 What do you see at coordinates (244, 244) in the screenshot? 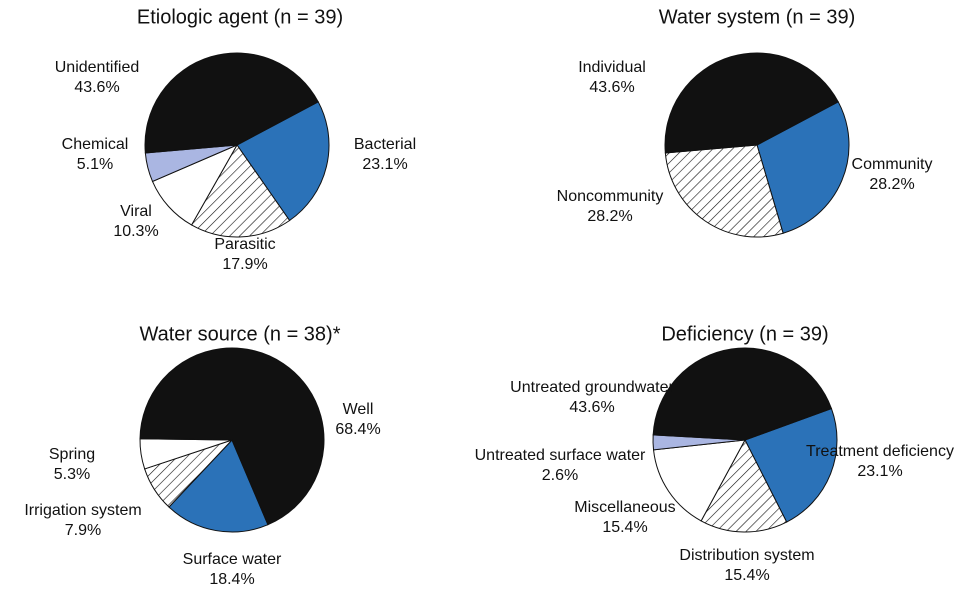
I see `slice-label: Parasitic` at bounding box center [244, 244].